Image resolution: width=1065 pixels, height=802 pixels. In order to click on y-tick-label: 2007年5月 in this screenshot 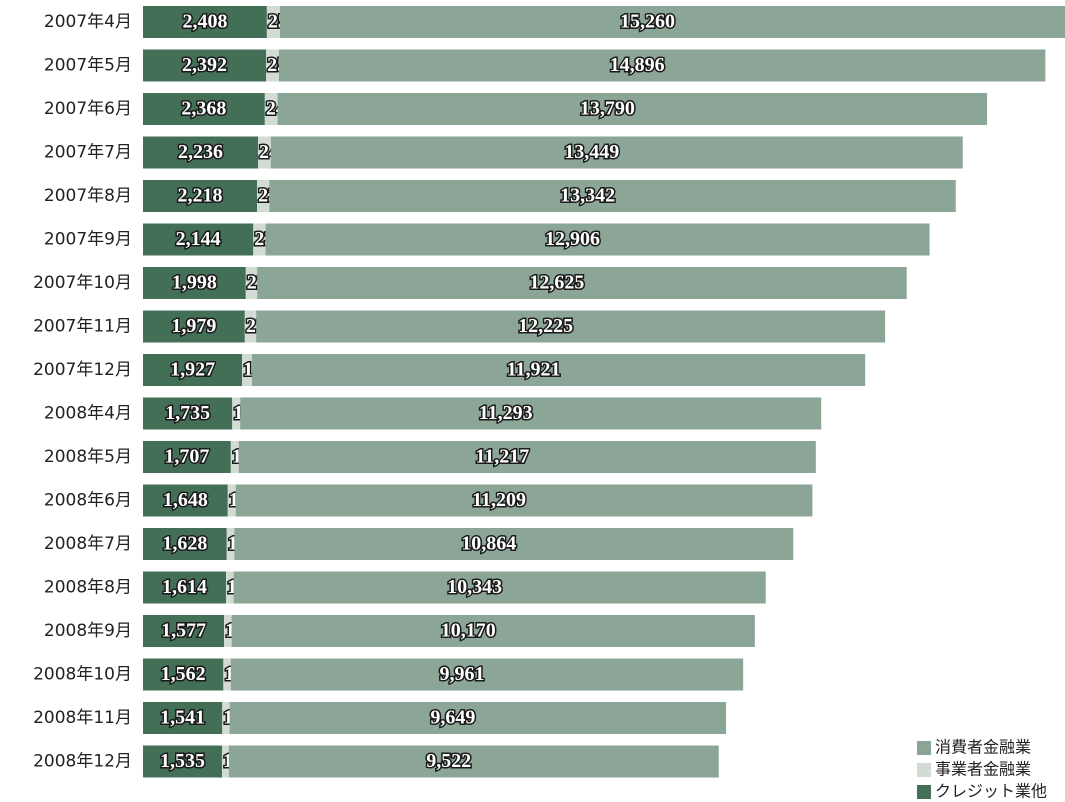, I will do `click(88, 66)`.